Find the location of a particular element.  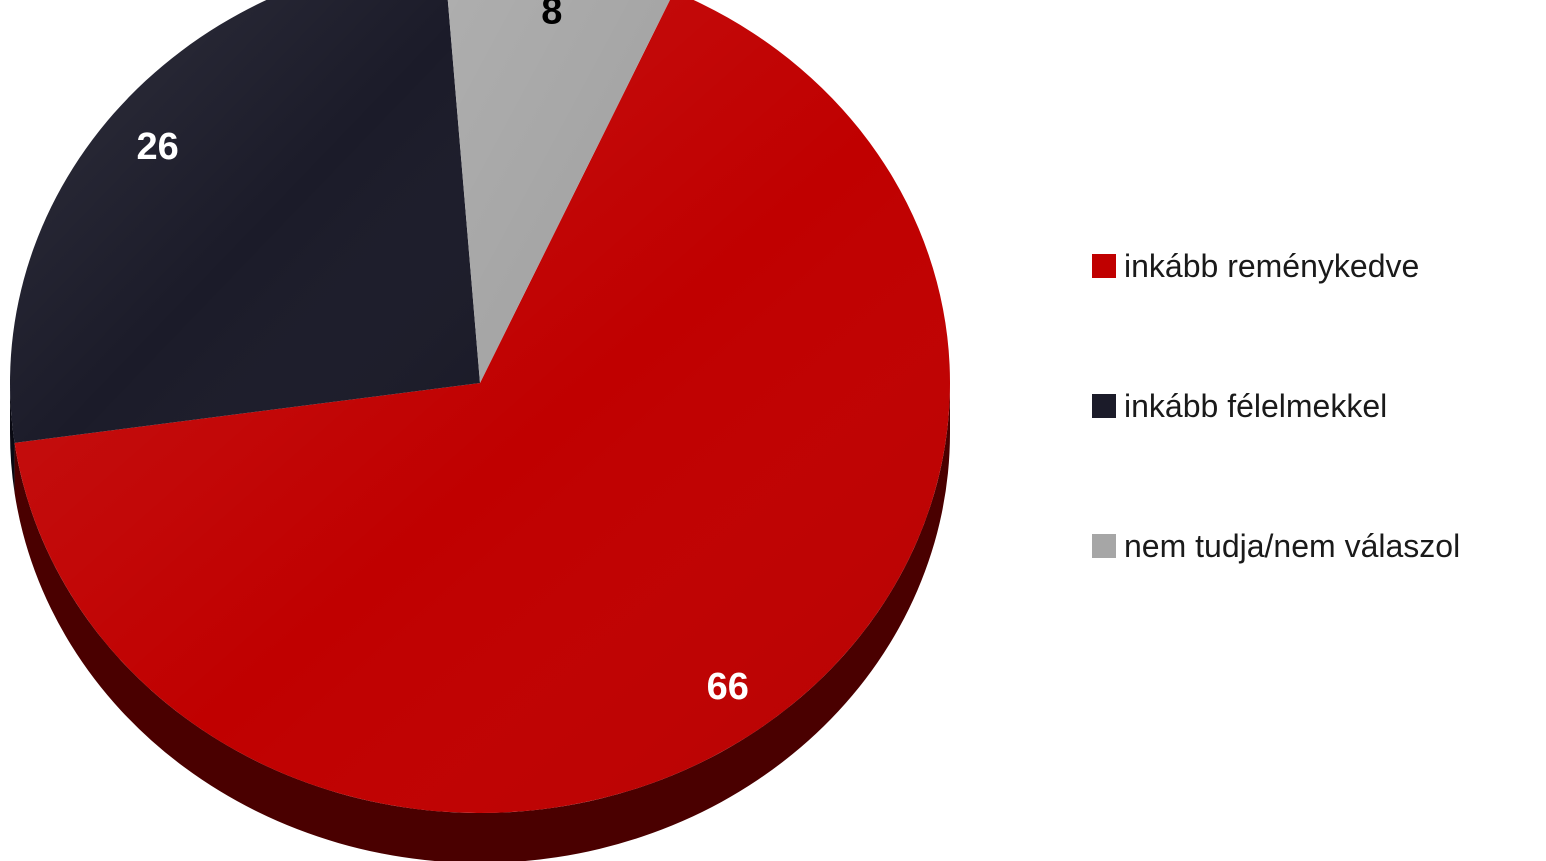

legend-label-dont-know: nem tudja/nem válaszol is located at coordinates (1292, 545).